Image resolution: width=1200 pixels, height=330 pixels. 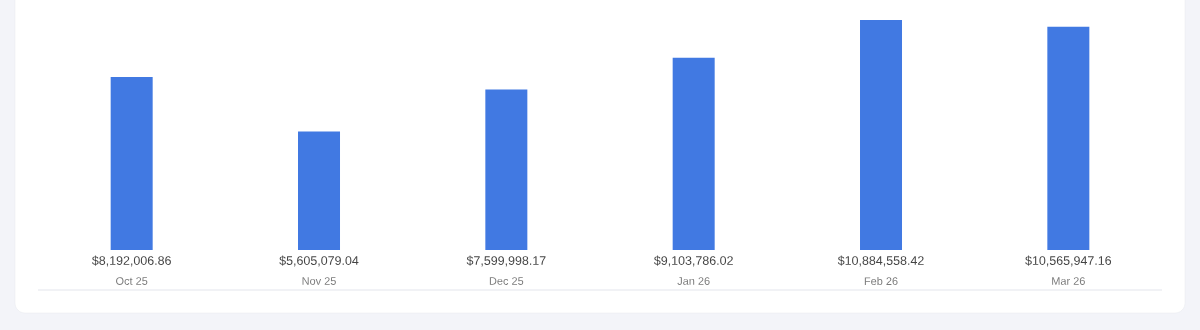 What do you see at coordinates (131, 261) in the screenshot?
I see `data-label: $8,192,006.86` at bounding box center [131, 261].